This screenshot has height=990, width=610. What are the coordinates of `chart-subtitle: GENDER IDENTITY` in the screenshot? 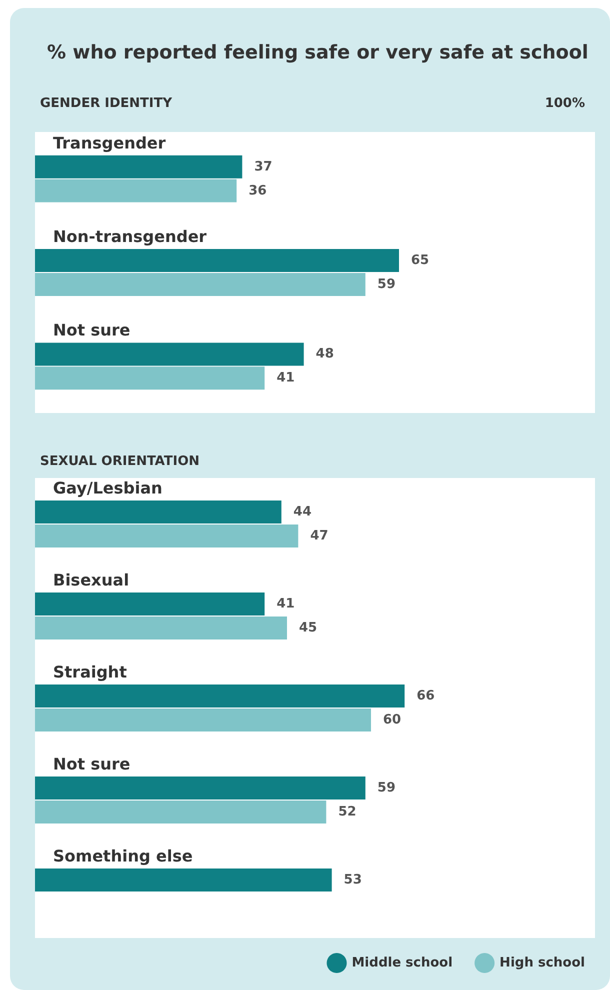 It's located at (106, 103).